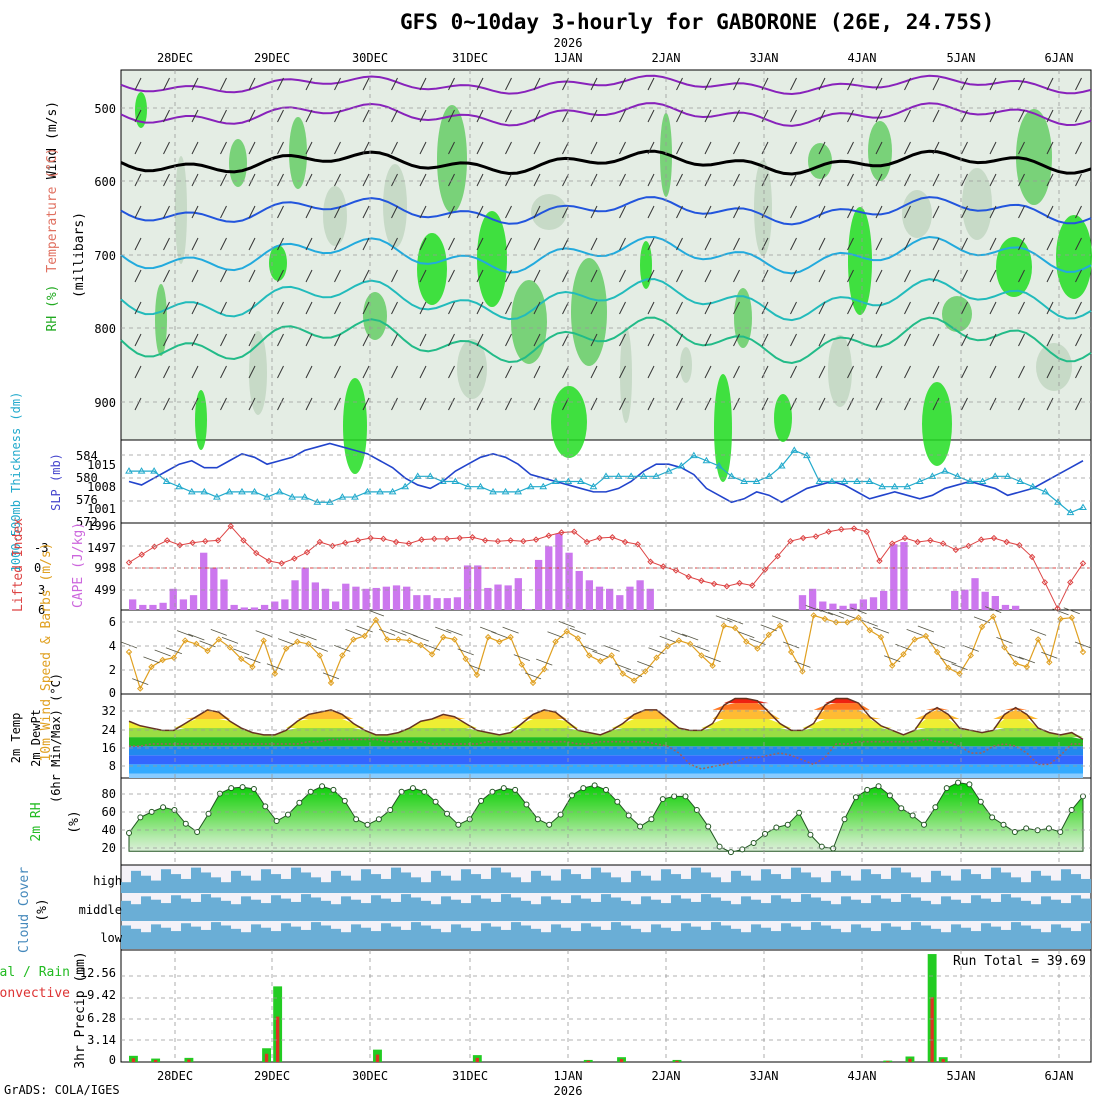  I want to click on temp-band, so click(606, 714).